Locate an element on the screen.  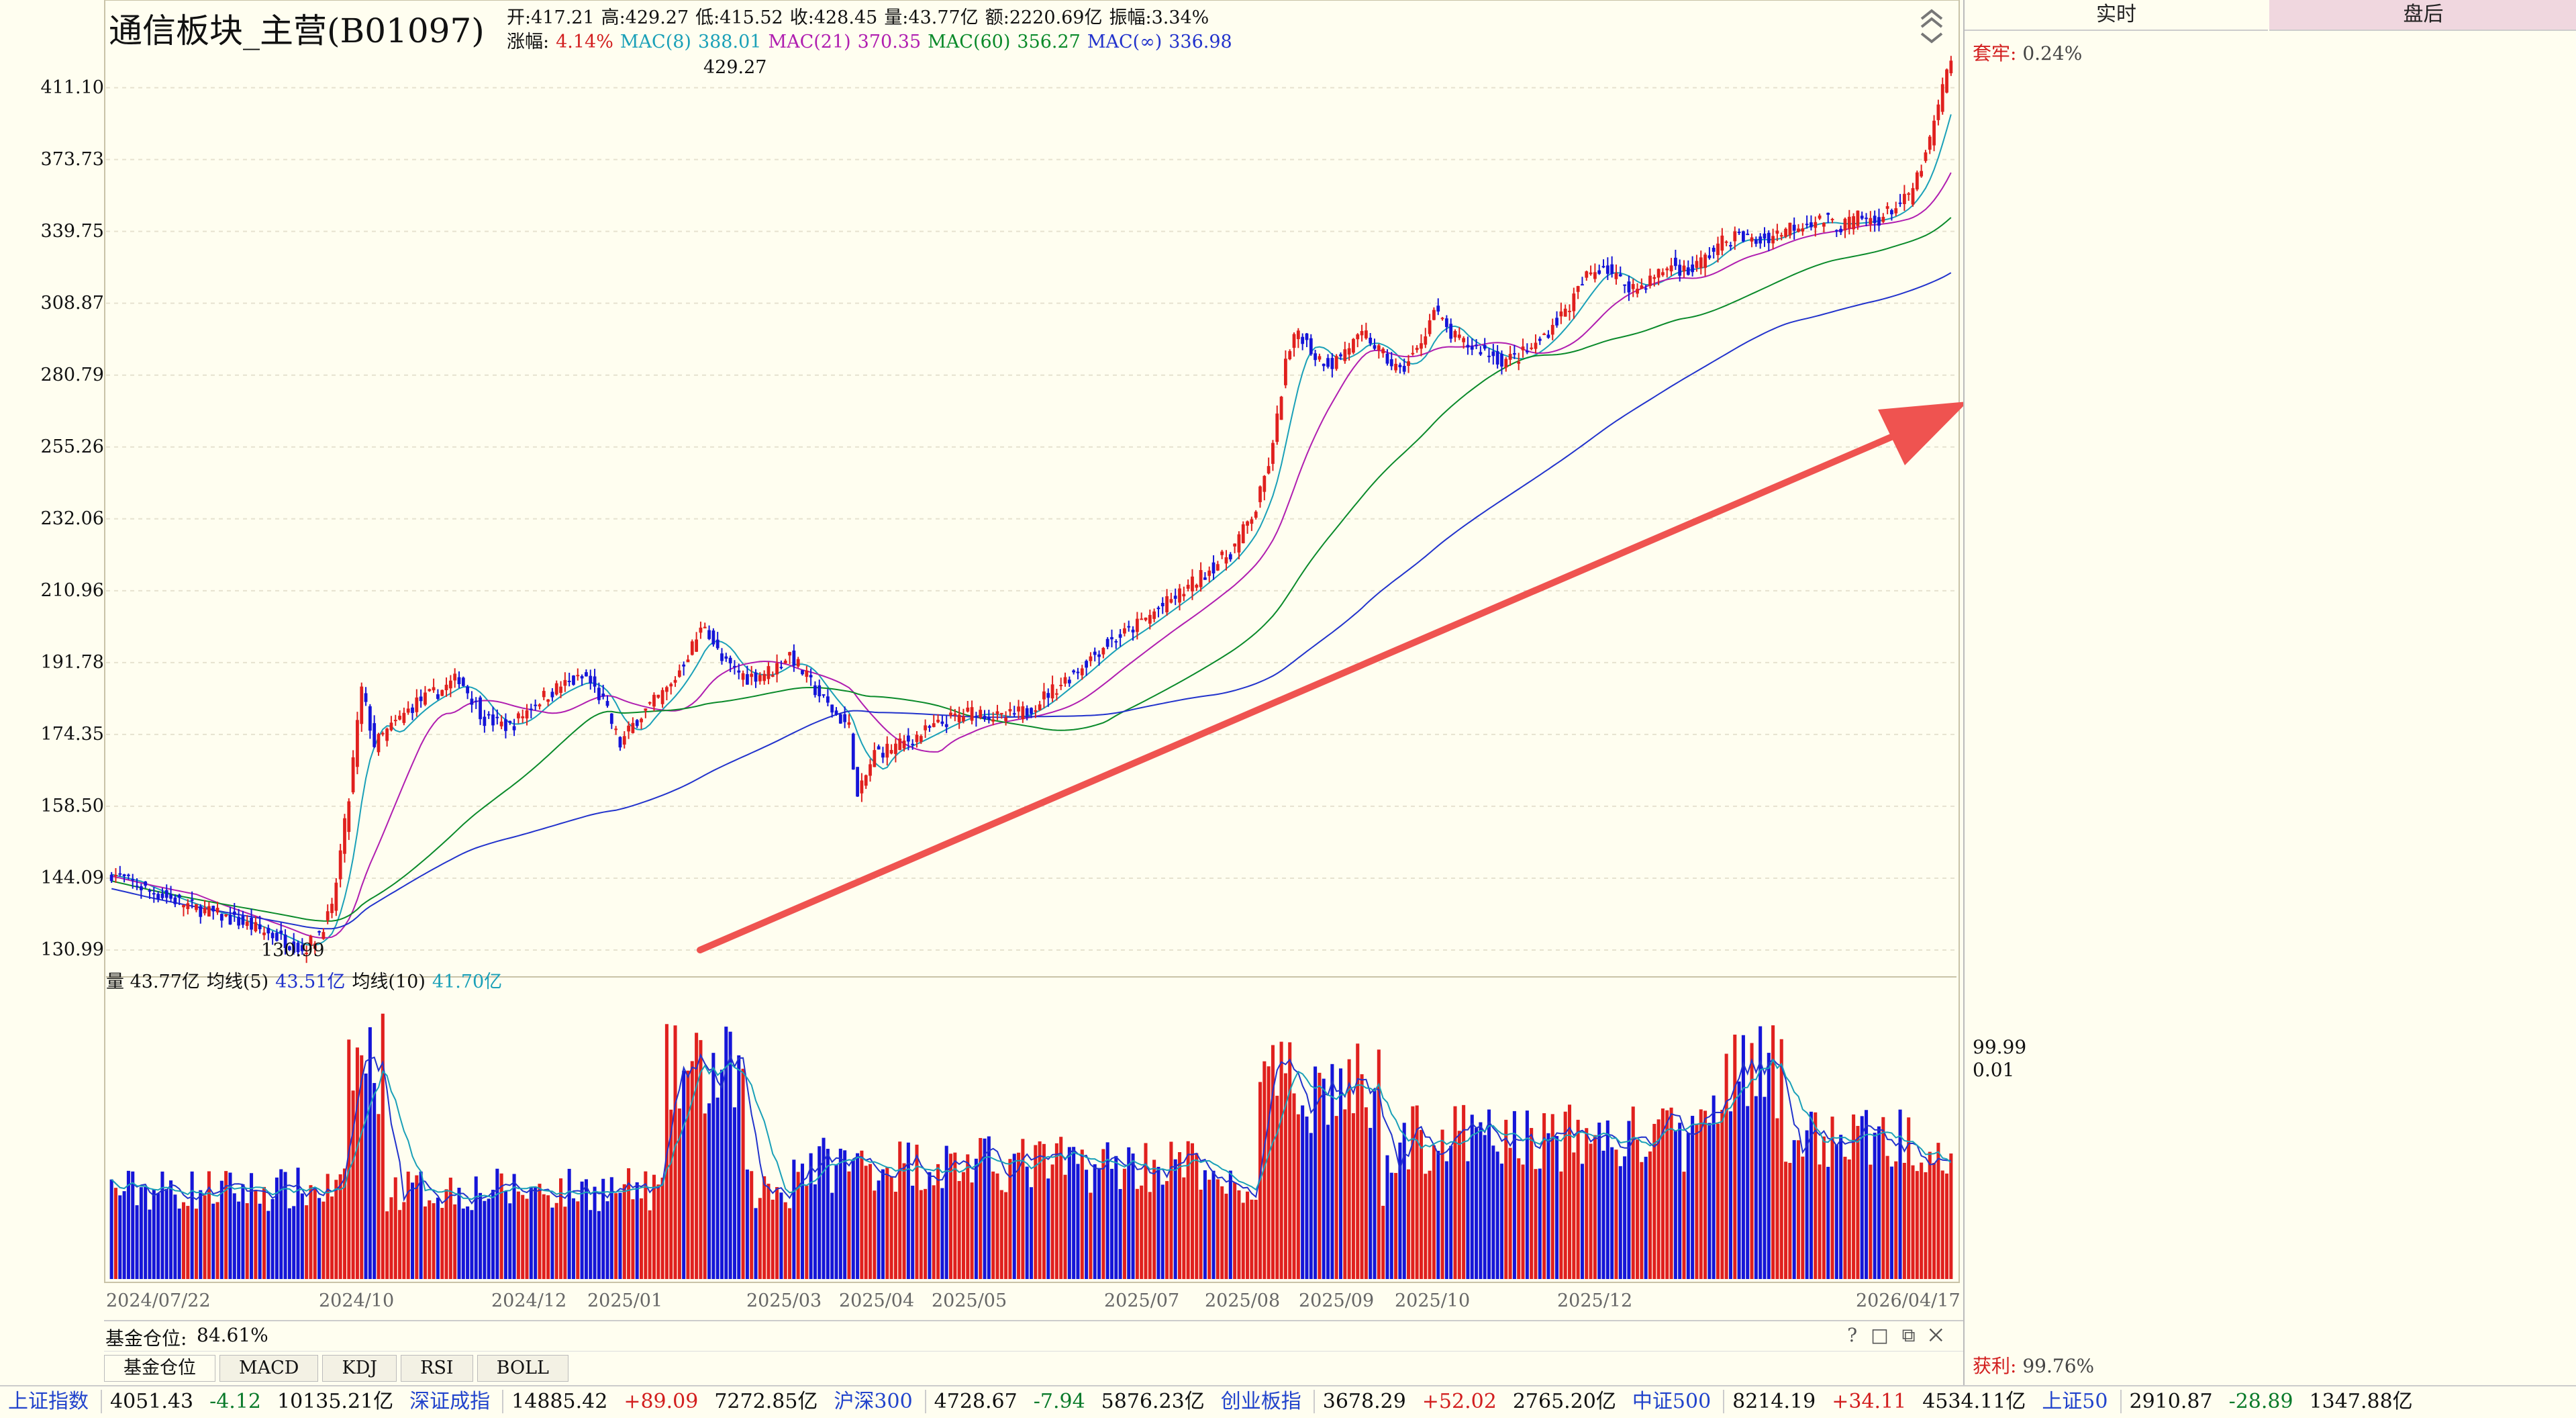
y-tick-label: 339.75 is located at coordinates (72, 231).